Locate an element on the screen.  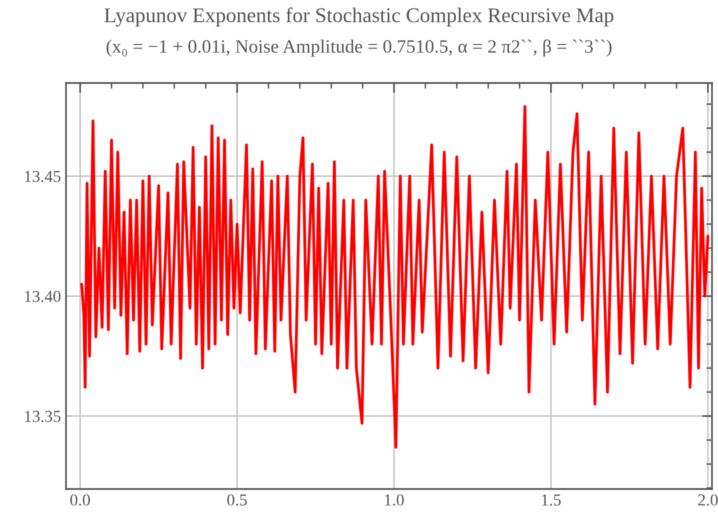
y-tick-label: 13.35 is located at coordinates (42, 416).